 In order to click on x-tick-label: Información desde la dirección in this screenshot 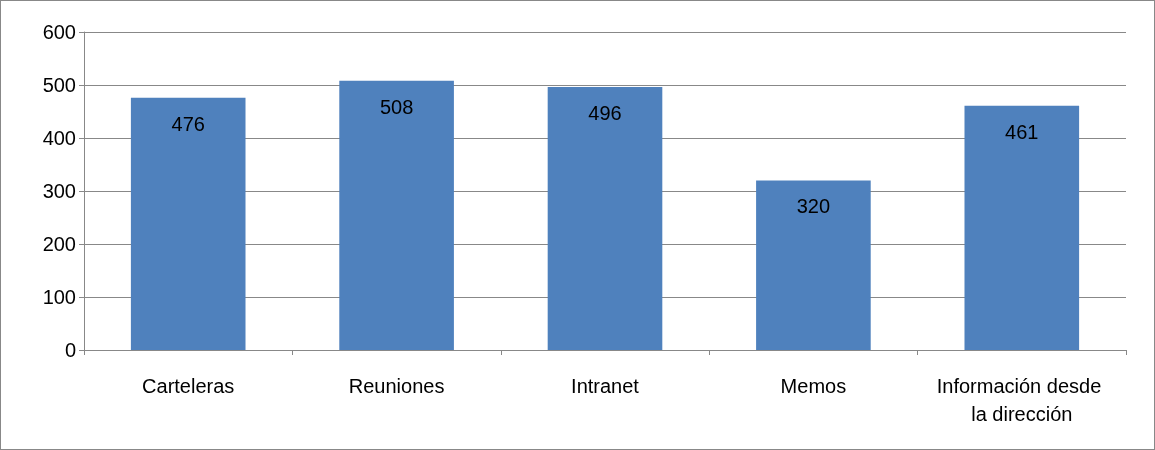, I will do `click(1021, 400)`.